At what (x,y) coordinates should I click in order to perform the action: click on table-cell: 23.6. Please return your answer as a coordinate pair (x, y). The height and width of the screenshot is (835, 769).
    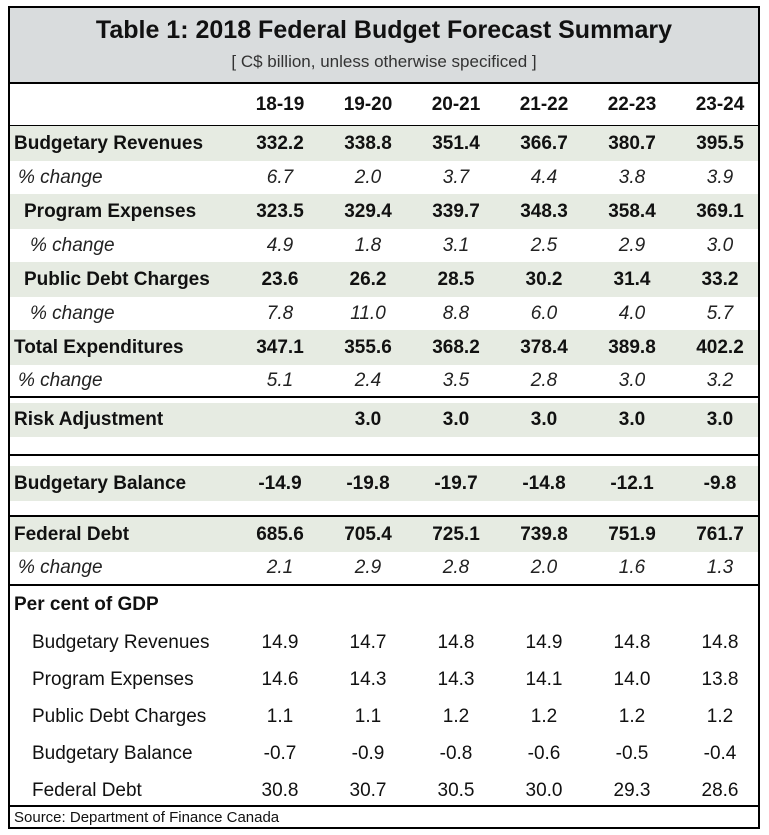
    Looking at the image, I should click on (280, 279).